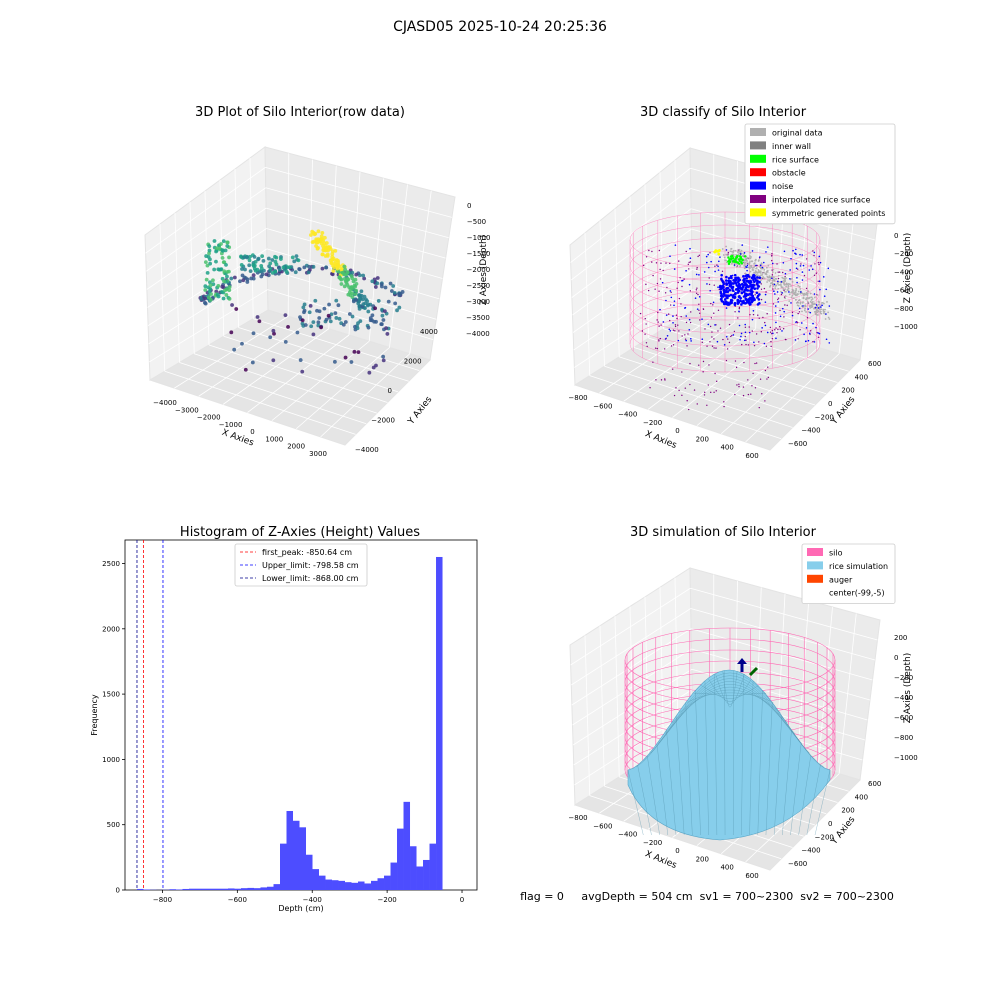 Image resolution: width=1000 pixels, height=1000 pixels. What do you see at coordinates (300, 908) in the screenshot?
I see `histogram-x-label: Depth (cm)` at bounding box center [300, 908].